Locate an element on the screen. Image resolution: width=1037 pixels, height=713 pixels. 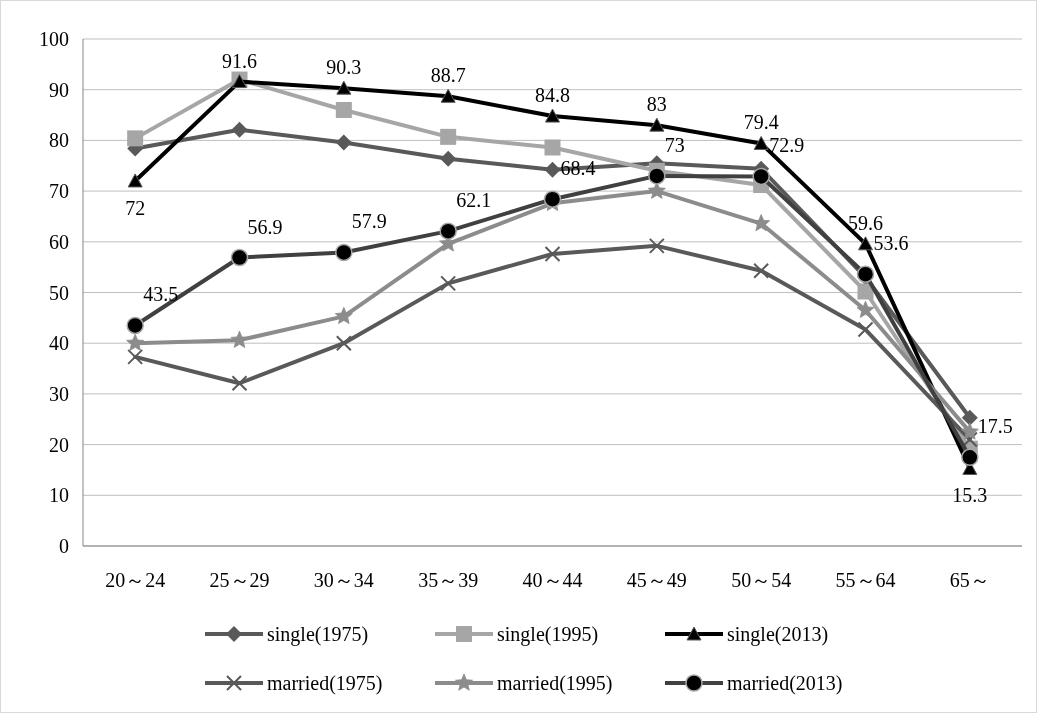
x-tick-label: 40～44 is located at coordinates (552, 580).